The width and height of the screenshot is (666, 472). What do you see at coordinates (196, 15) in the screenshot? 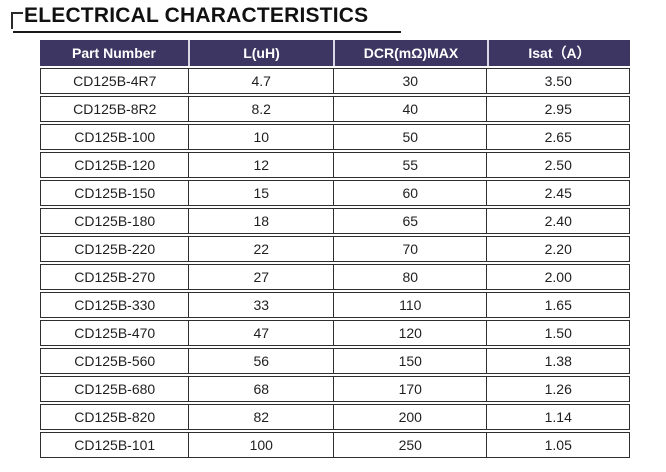
I see `page-title: ELECTRICAL CHARACTERISTICS` at bounding box center [196, 15].